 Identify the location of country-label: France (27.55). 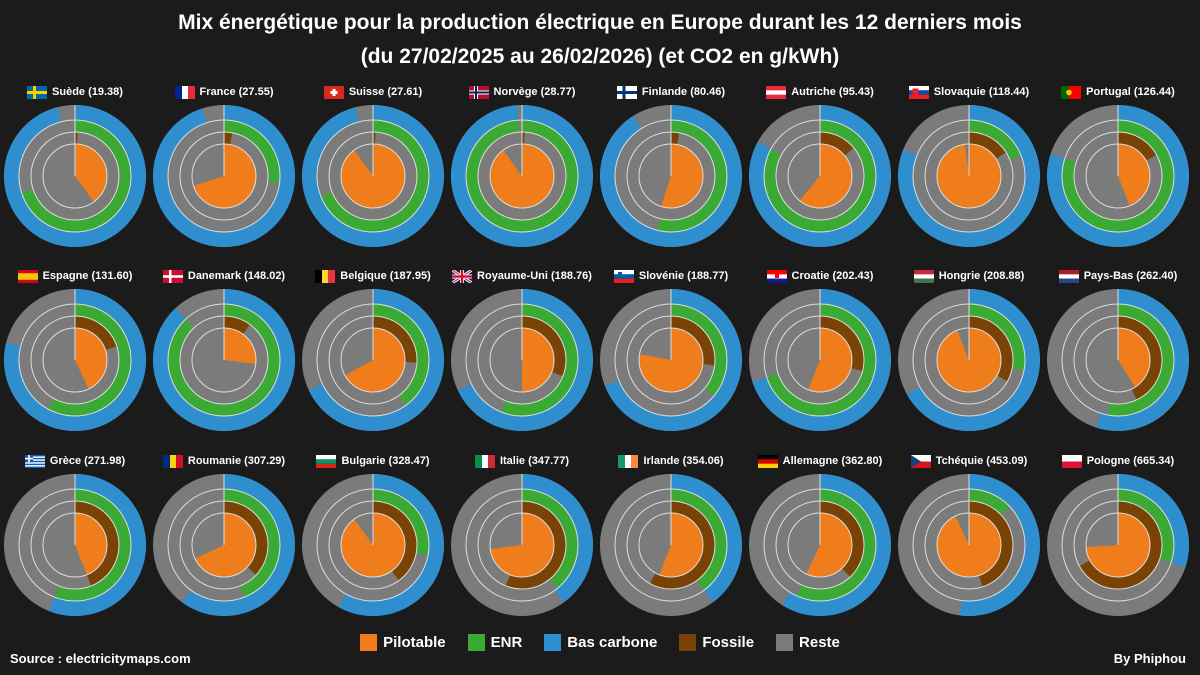
(236, 92).